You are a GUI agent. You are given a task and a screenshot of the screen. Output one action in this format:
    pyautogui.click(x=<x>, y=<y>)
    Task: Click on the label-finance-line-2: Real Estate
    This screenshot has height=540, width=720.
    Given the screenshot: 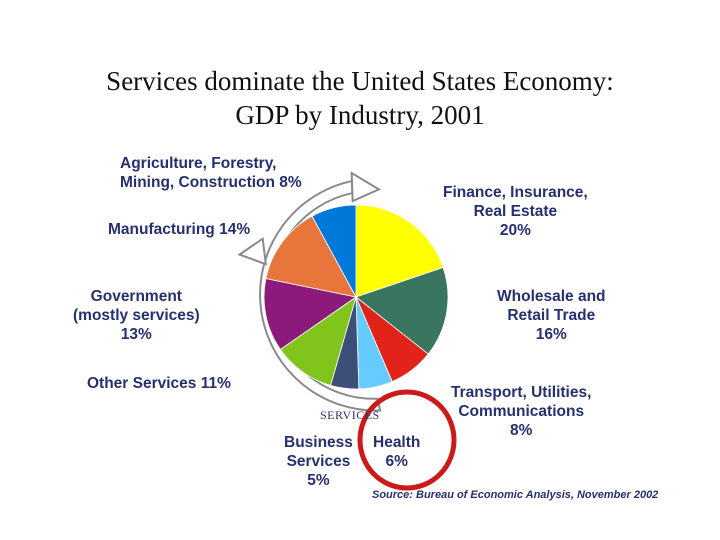 What is the action you would take?
    pyautogui.click(x=515, y=211)
    